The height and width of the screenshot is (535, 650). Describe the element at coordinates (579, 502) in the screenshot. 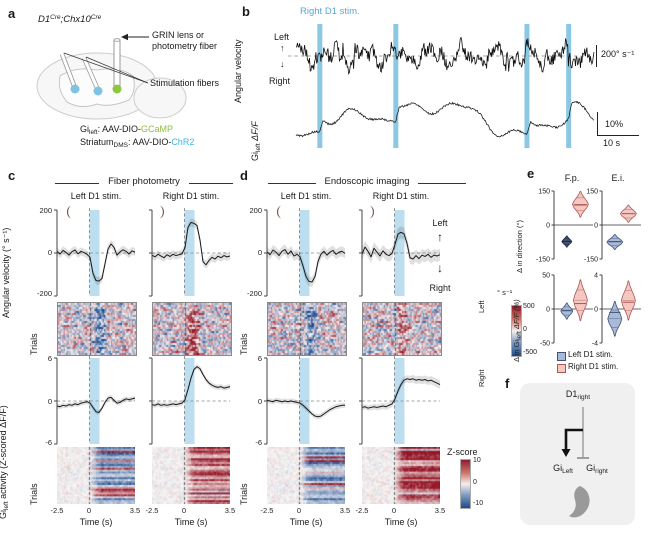

I see `mouse-turn-icon` at that location.